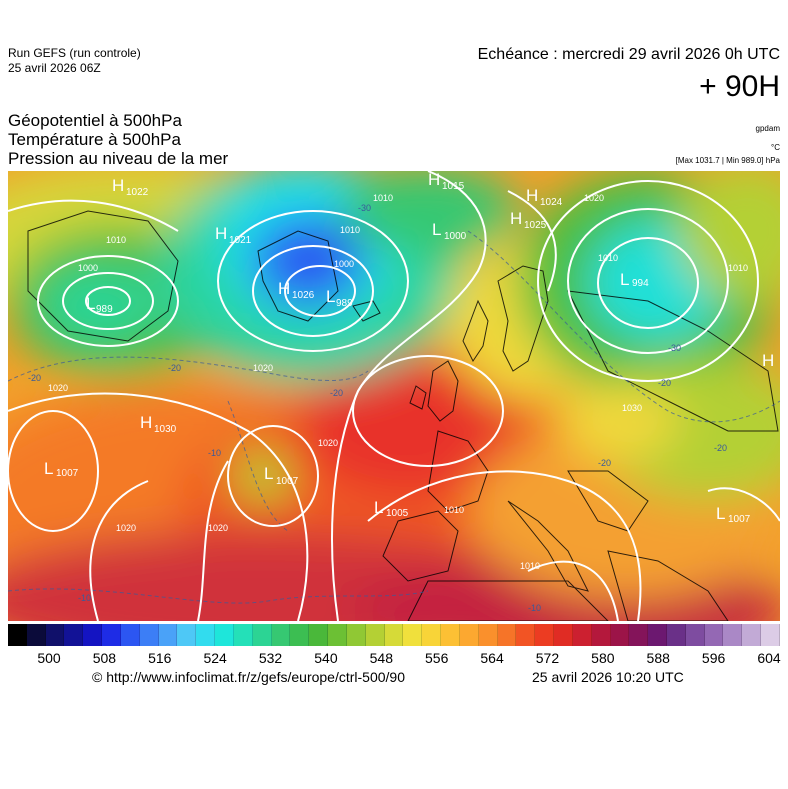  Describe the element at coordinates (215, 658) in the screenshot. I see `color-scale-tick-label: 524` at that location.